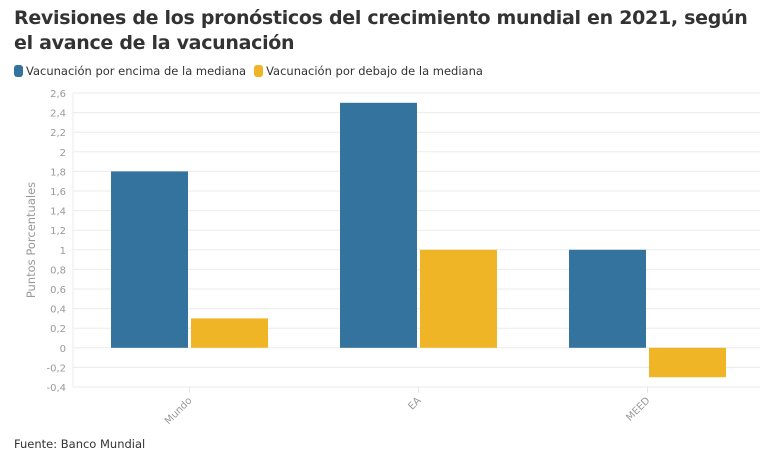 The height and width of the screenshot is (453, 770). I want to click on legend-item-below: Vacunación por debajo de la mediana, so click(368, 71).